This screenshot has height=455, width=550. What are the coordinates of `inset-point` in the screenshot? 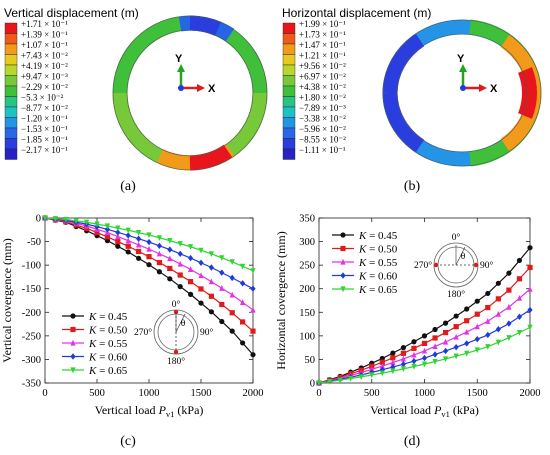 It's located at (176, 352).